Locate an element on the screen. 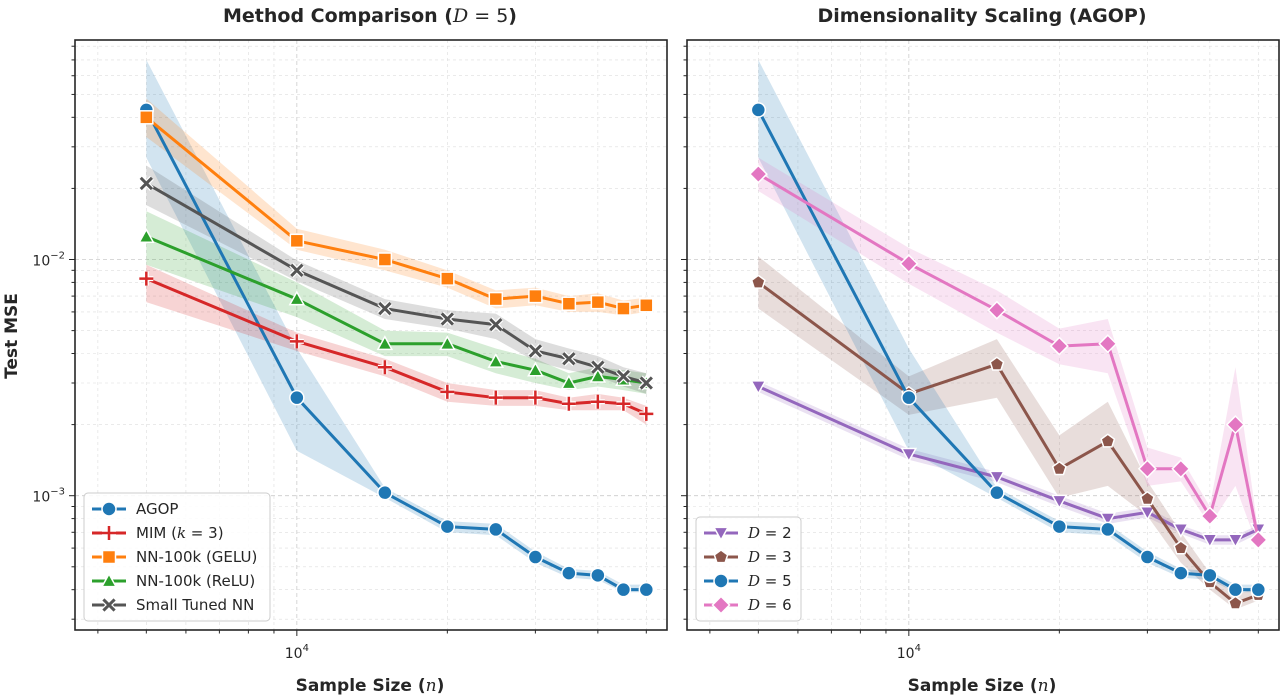  left-series-1-point-7-glyph is located at coordinates (597, 401).